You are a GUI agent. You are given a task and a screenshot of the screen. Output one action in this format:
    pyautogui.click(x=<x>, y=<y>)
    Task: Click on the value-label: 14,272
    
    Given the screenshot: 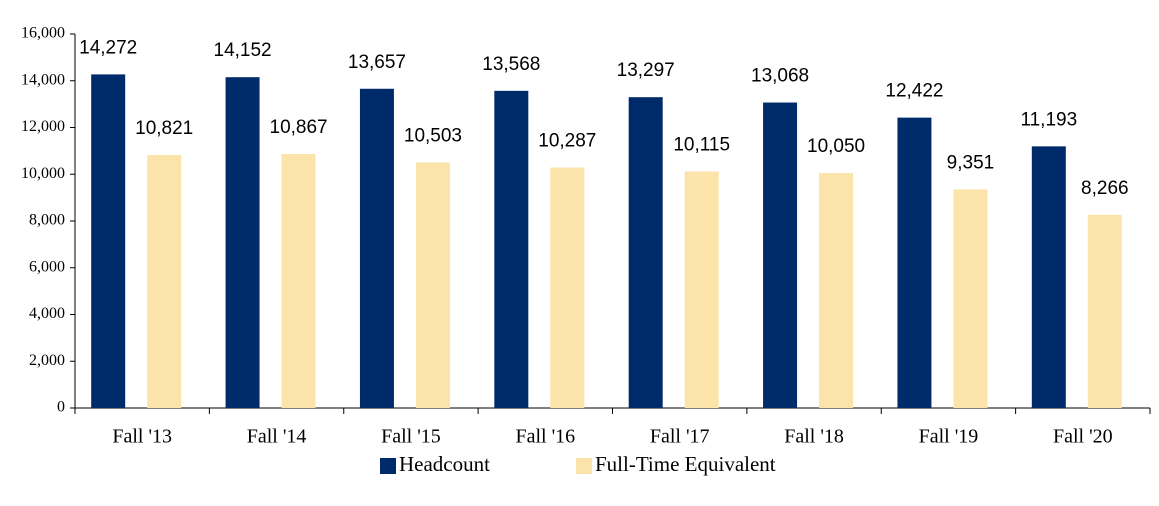 What is the action you would take?
    pyautogui.click(x=108, y=47)
    